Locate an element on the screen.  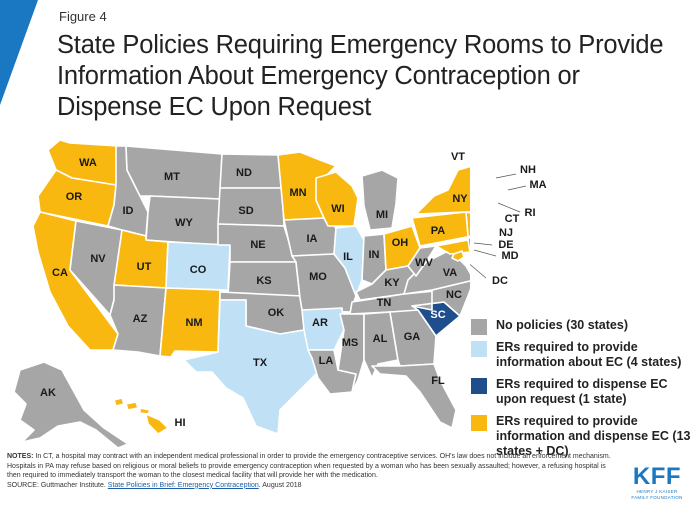
state-va is located at coordinates (436, 272).